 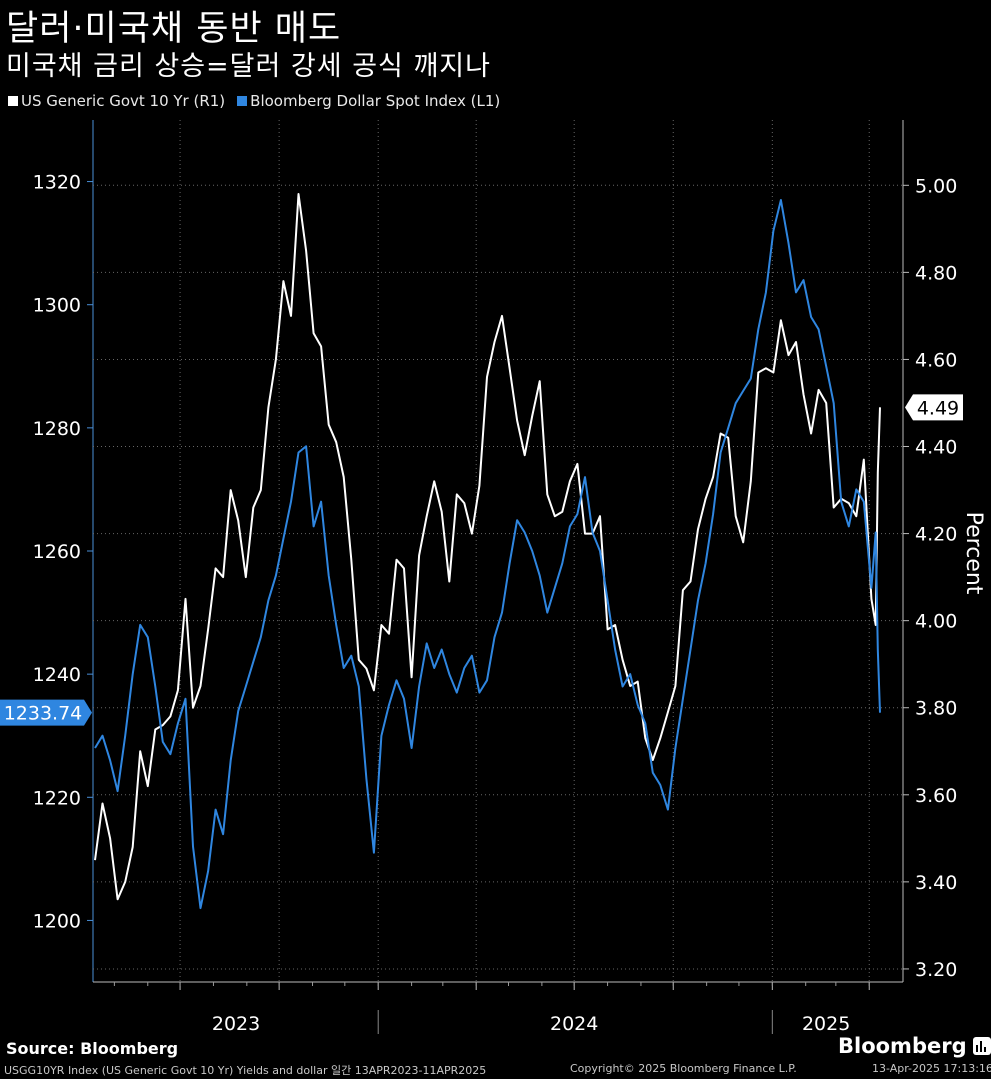 I want to click on left-tick-label: 1260, so click(x=57, y=552).